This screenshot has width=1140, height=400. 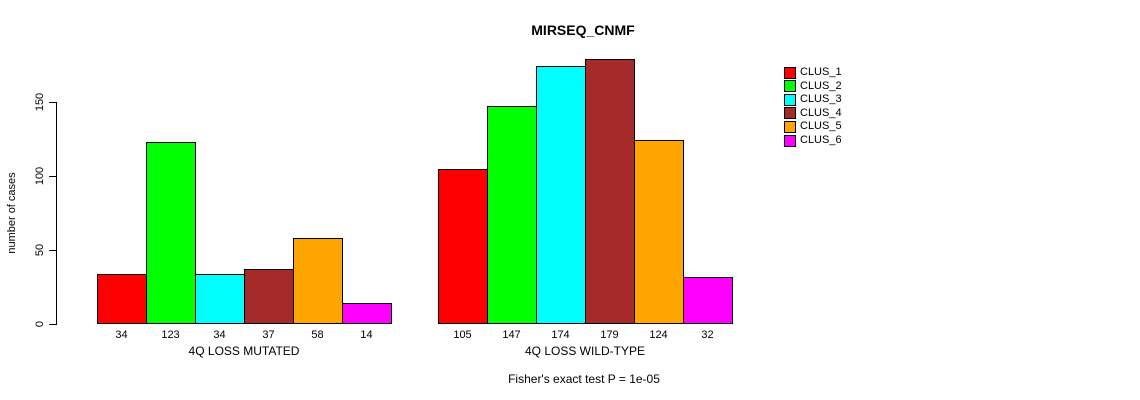 What do you see at coordinates (12, 213) in the screenshot?
I see `y-axis-title: number of cases` at bounding box center [12, 213].